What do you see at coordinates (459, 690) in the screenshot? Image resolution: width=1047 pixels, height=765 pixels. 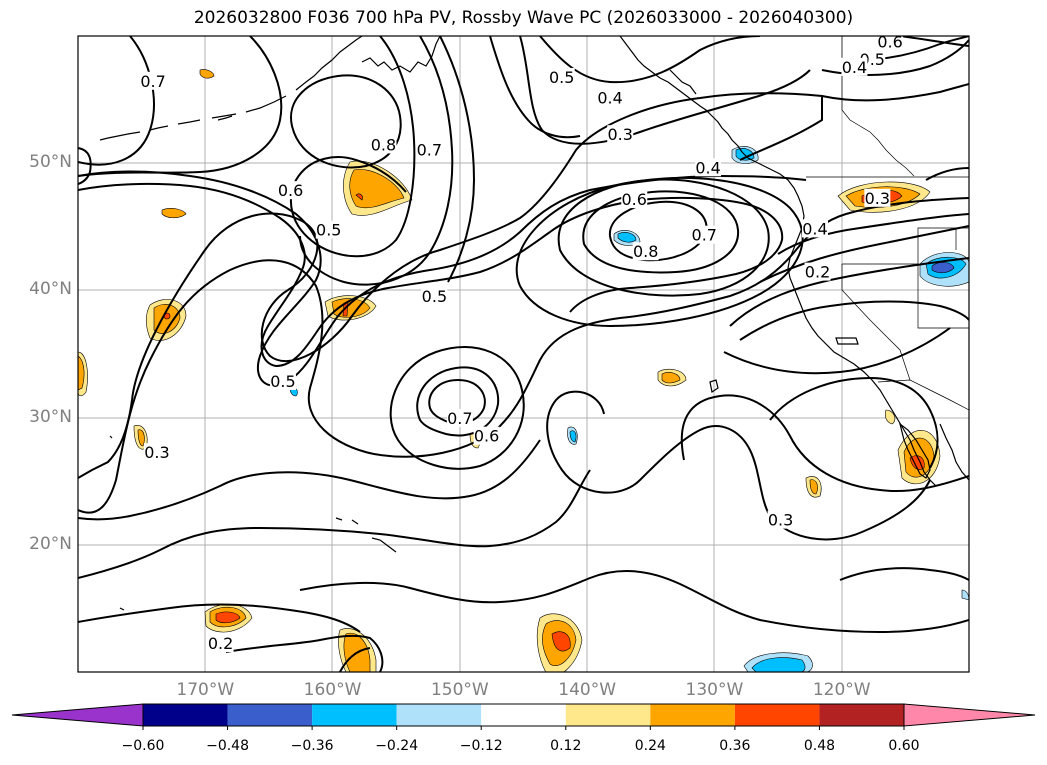 I see `lon-label: 150°W` at bounding box center [459, 690].